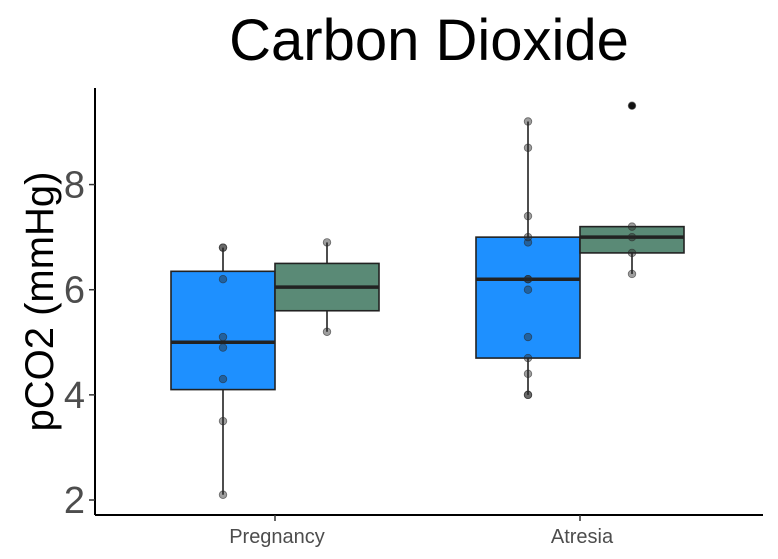  Describe the element at coordinates (79, 343) in the screenshot. I see `y-ticks: 2 4 6 8` at that location.